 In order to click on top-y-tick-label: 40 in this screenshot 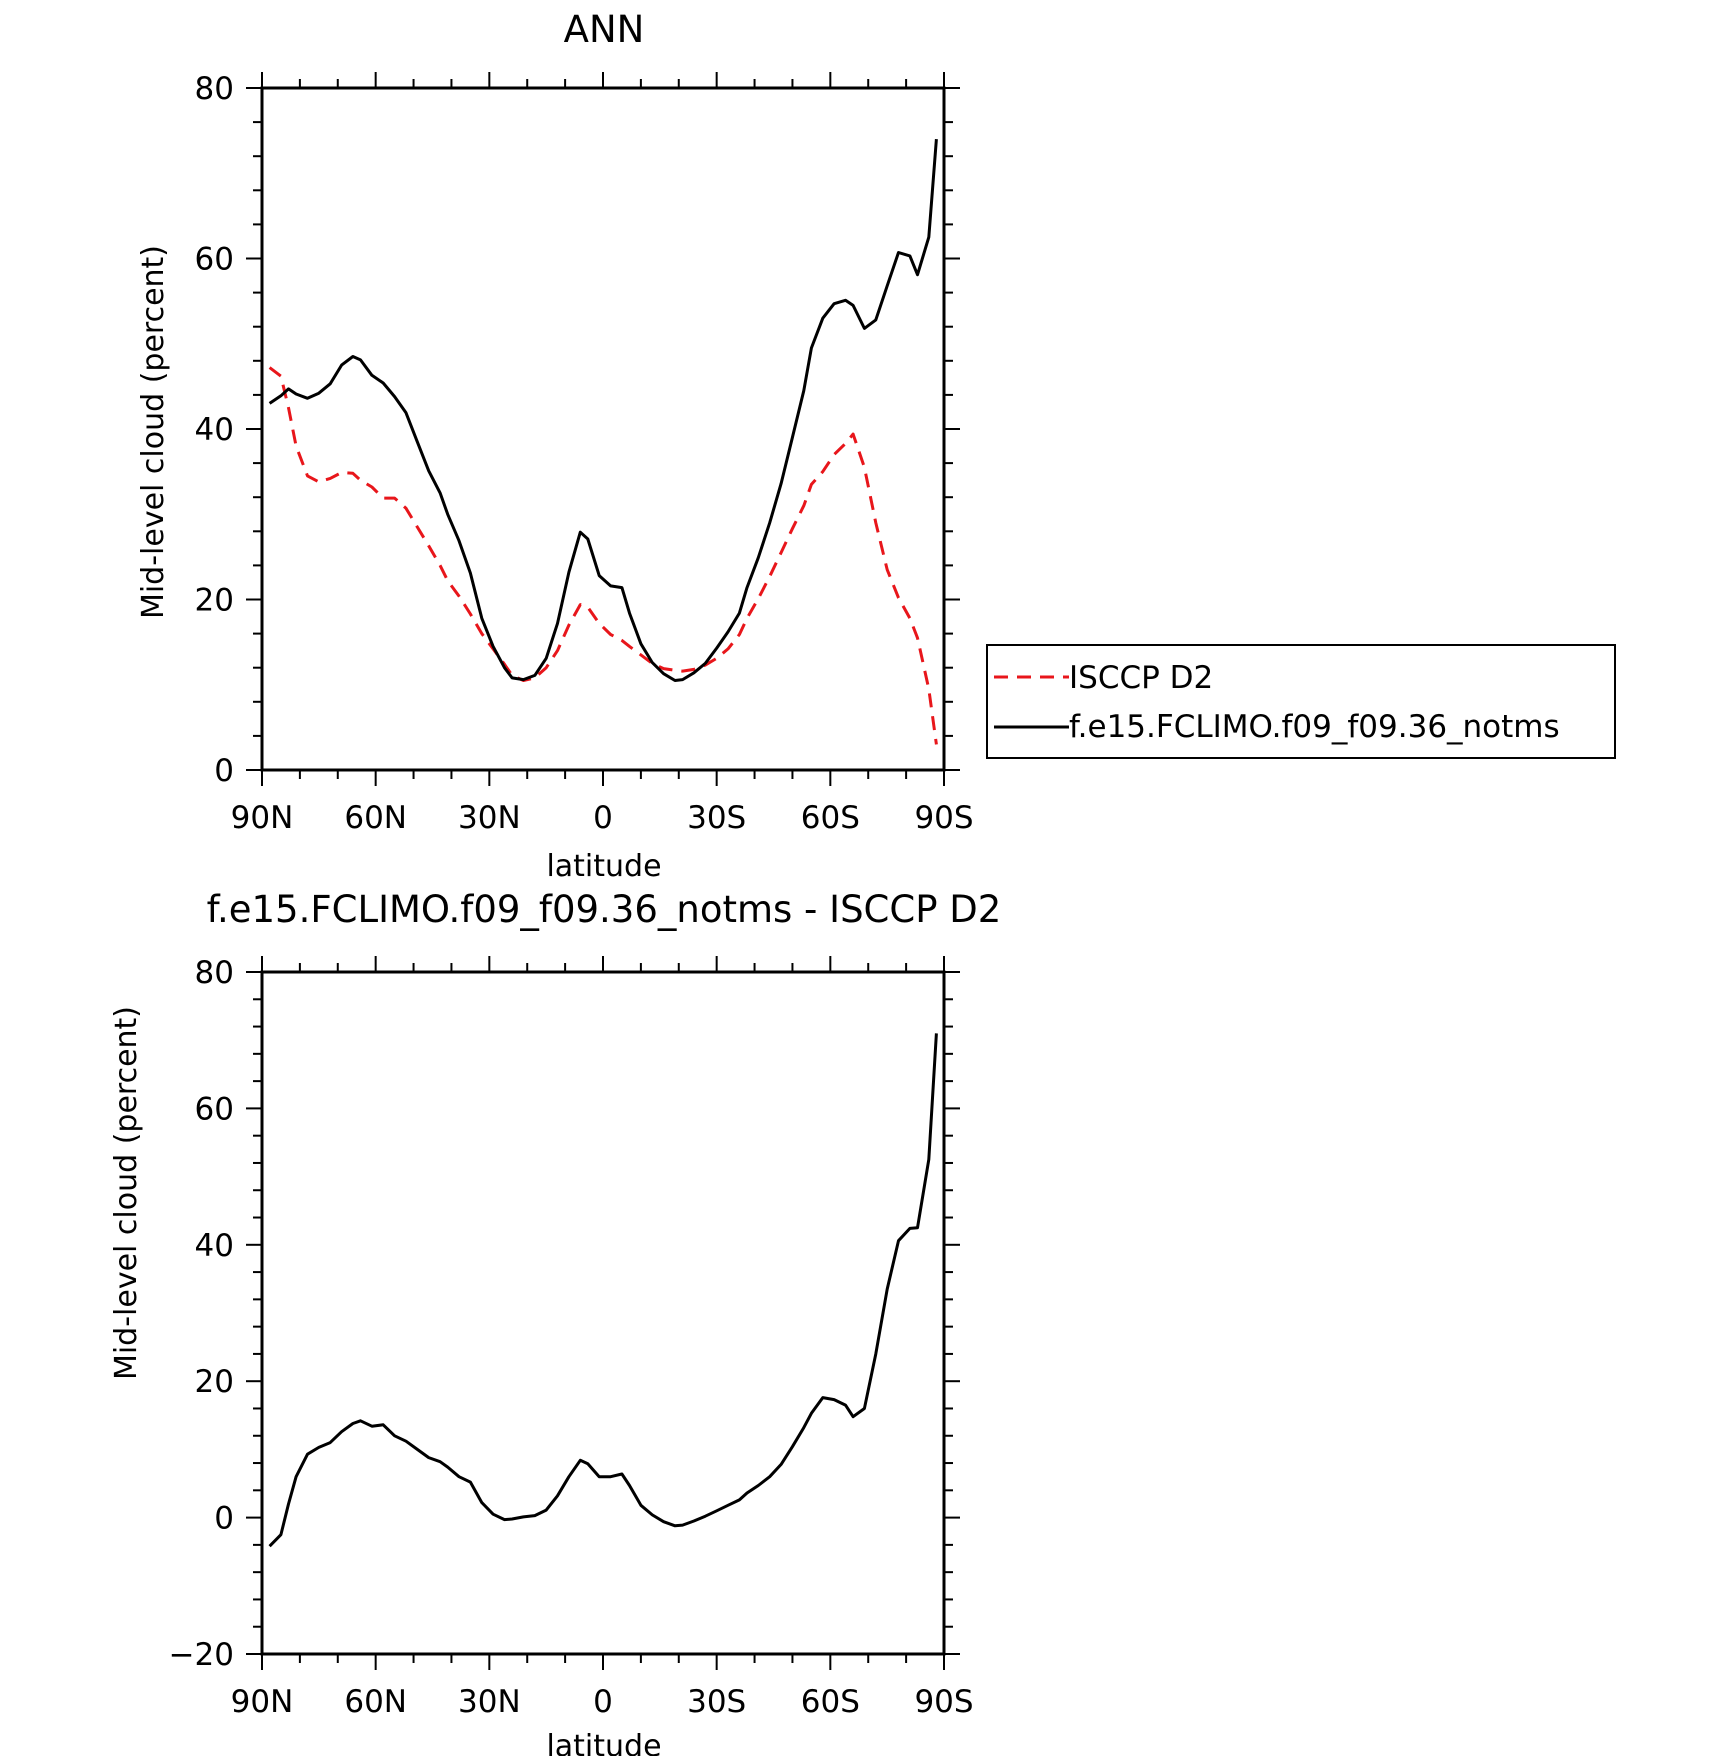, I will do `click(214, 430)`.